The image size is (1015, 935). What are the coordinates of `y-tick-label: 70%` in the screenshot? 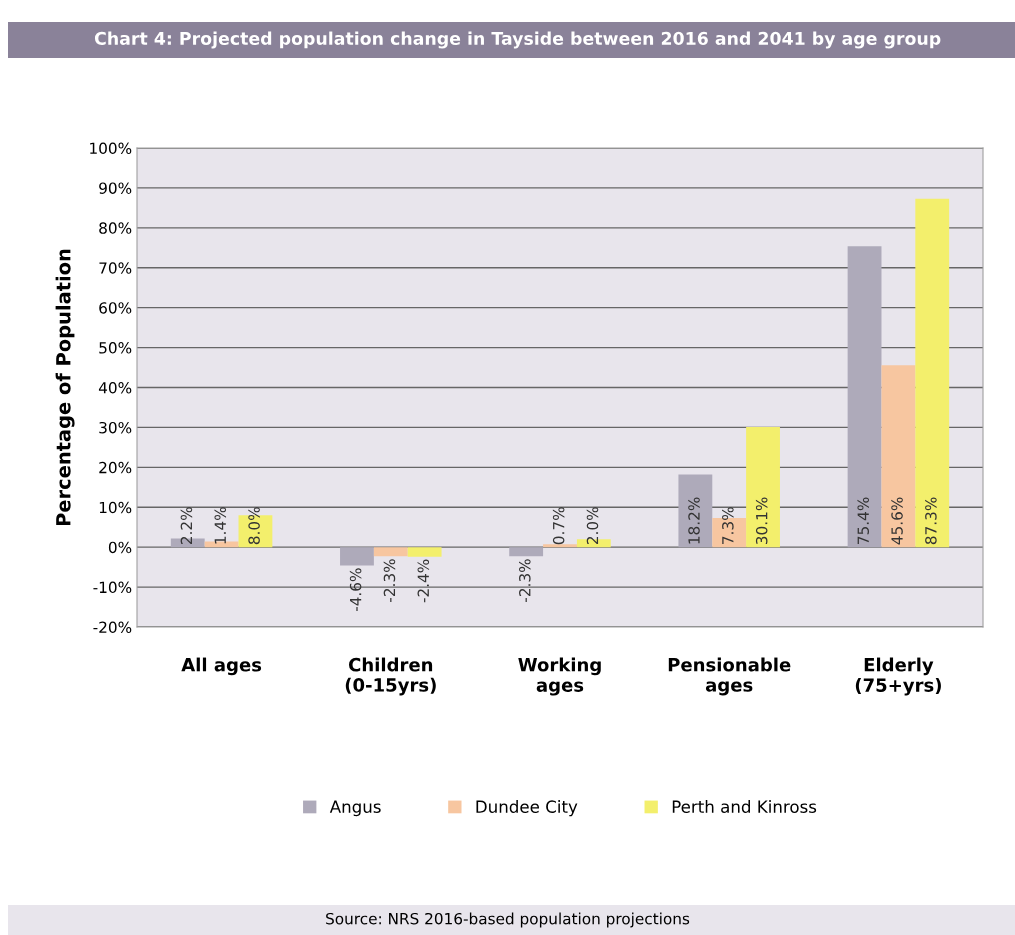 It's located at (115, 268).